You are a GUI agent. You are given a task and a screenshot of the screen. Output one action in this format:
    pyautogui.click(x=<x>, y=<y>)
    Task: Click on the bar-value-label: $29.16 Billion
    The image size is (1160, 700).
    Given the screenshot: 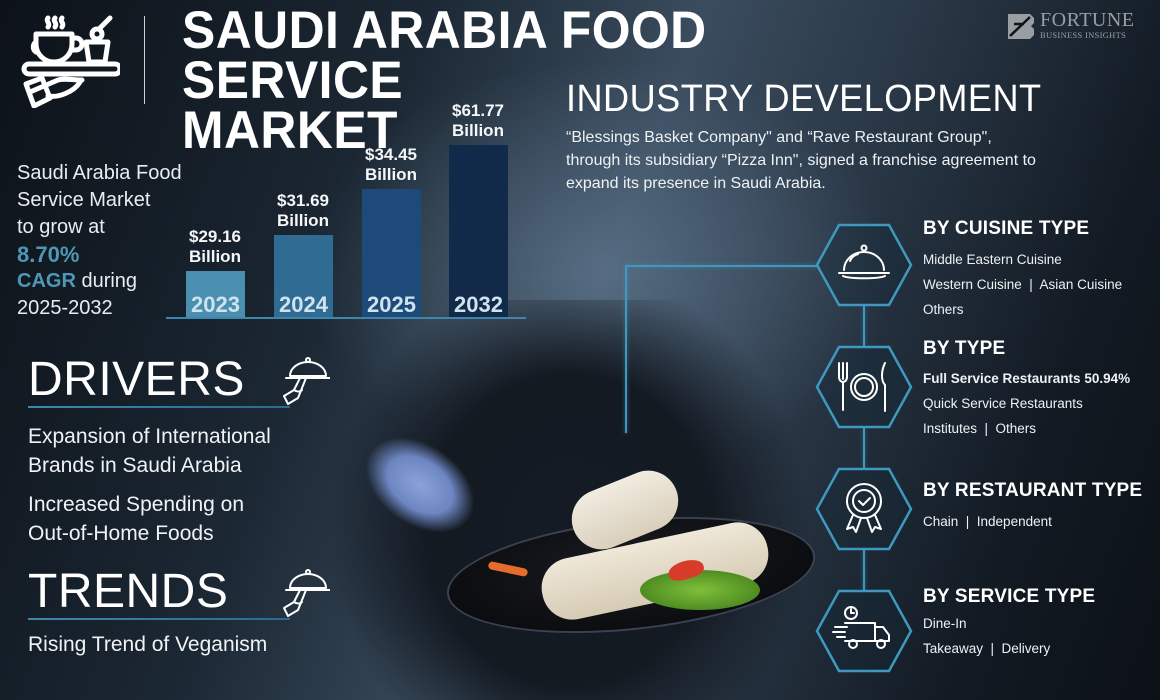 What is the action you would take?
    pyautogui.click(x=215, y=247)
    